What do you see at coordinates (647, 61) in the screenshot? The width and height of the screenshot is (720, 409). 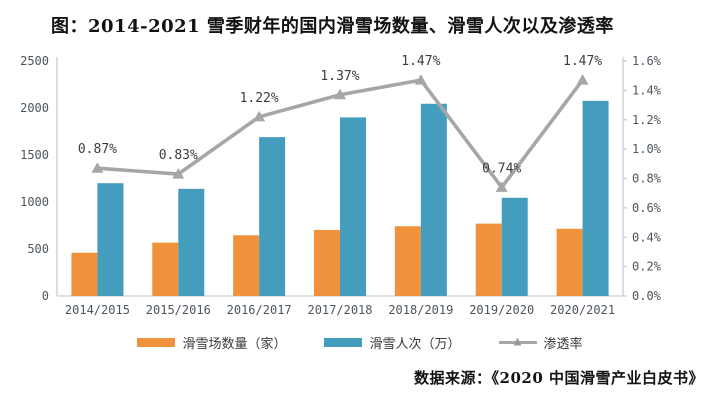 I see `y-right-tick-label: 1.6%` at bounding box center [647, 61].